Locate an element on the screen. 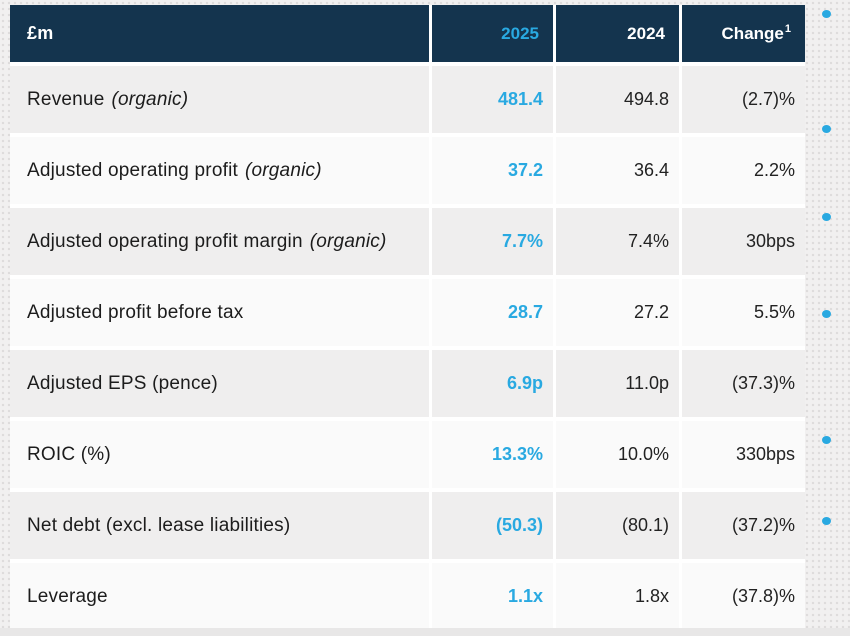  metric-label-adj-operating-profit: Adjusted operating profit (organic) is located at coordinates (219, 170).